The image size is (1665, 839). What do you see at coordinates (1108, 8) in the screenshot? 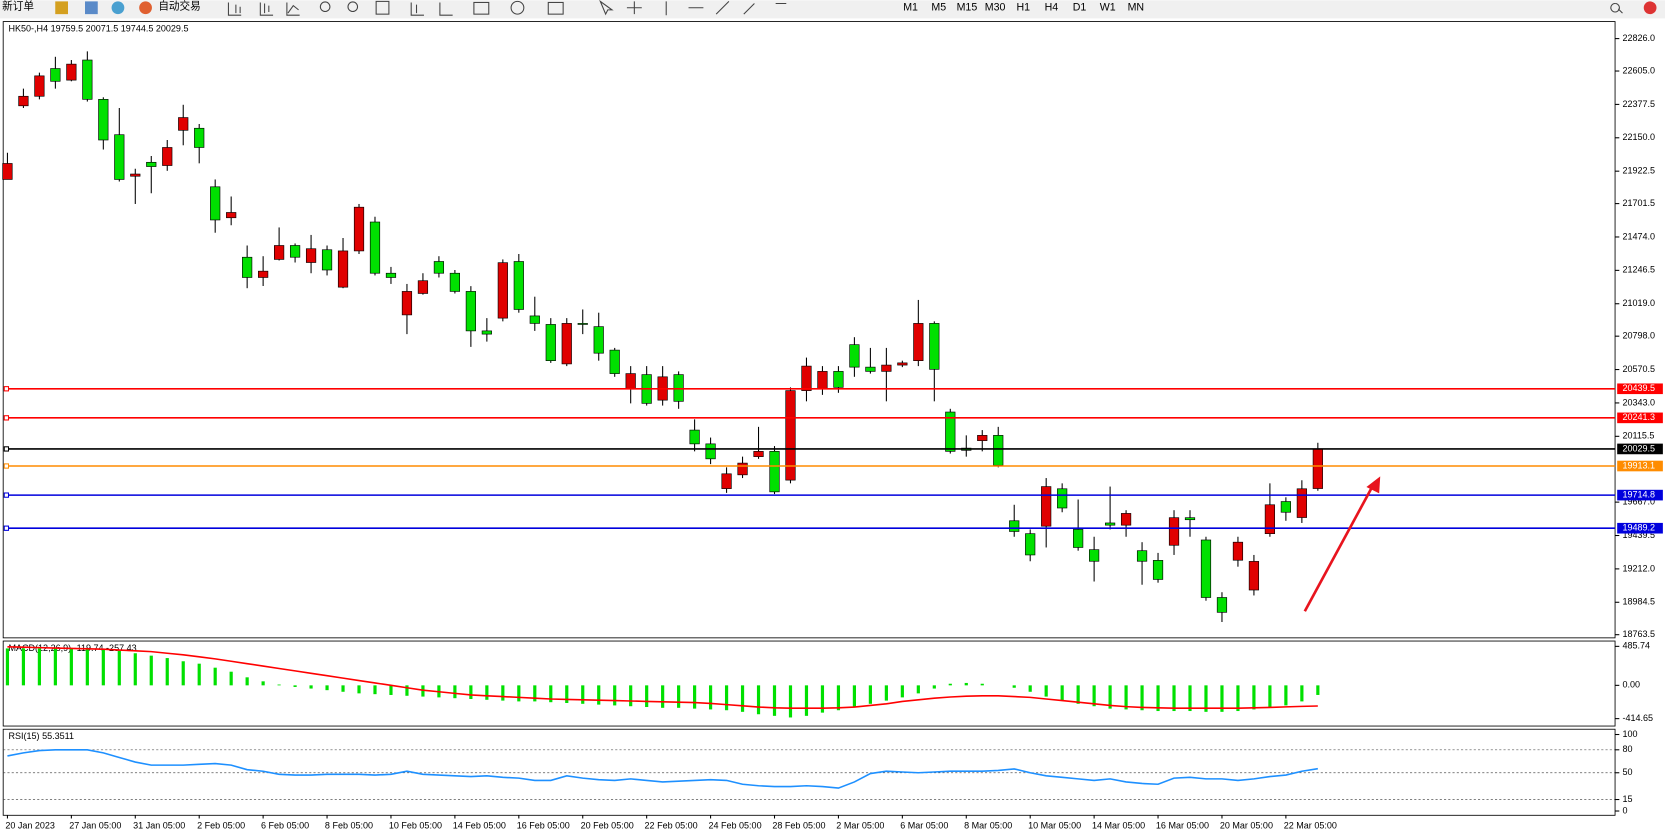
I see `timeframe-button: W1` at bounding box center [1108, 8].